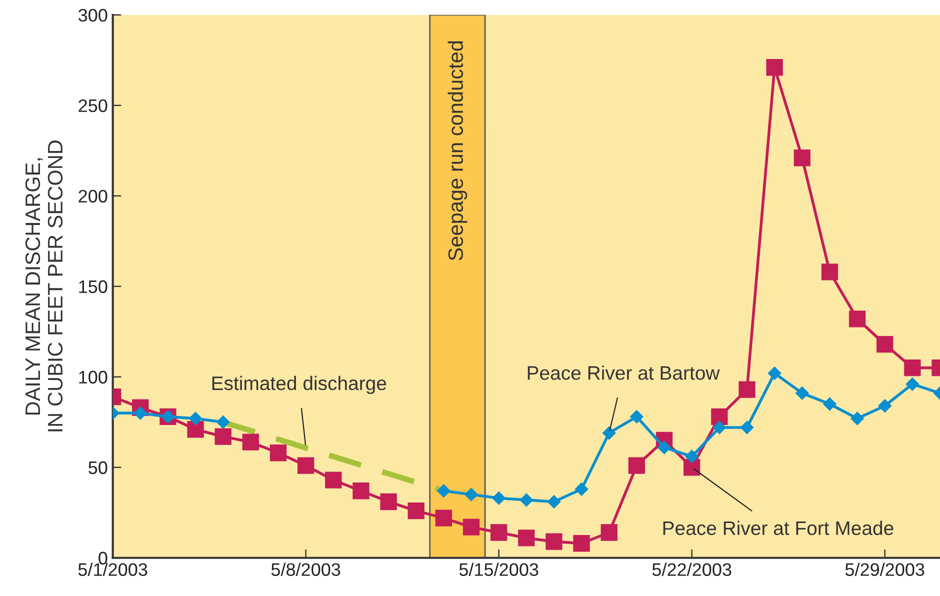 This screenshot has height=596, width=940. I want to click on x-tick-label: 5/29/2003, so click(884, 569).